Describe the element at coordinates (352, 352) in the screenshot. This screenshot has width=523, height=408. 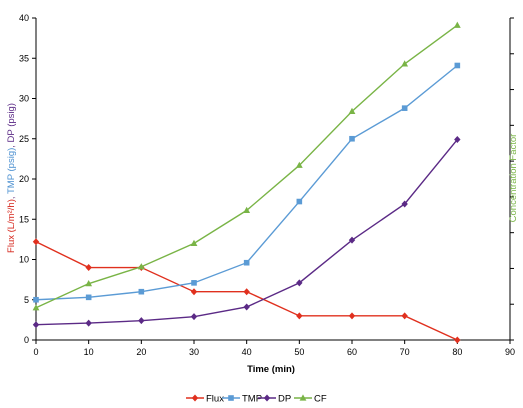
I see `x-tick-label: 60` at that location.